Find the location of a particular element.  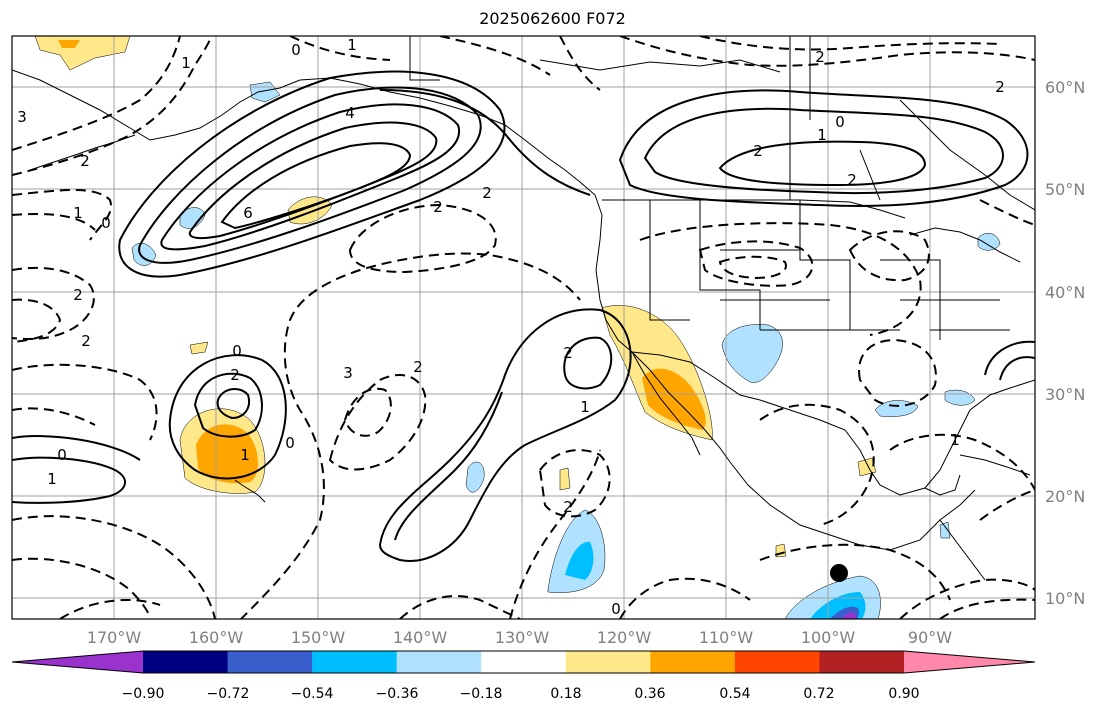

shade-blue-mid is located at coordinates (475, 477).